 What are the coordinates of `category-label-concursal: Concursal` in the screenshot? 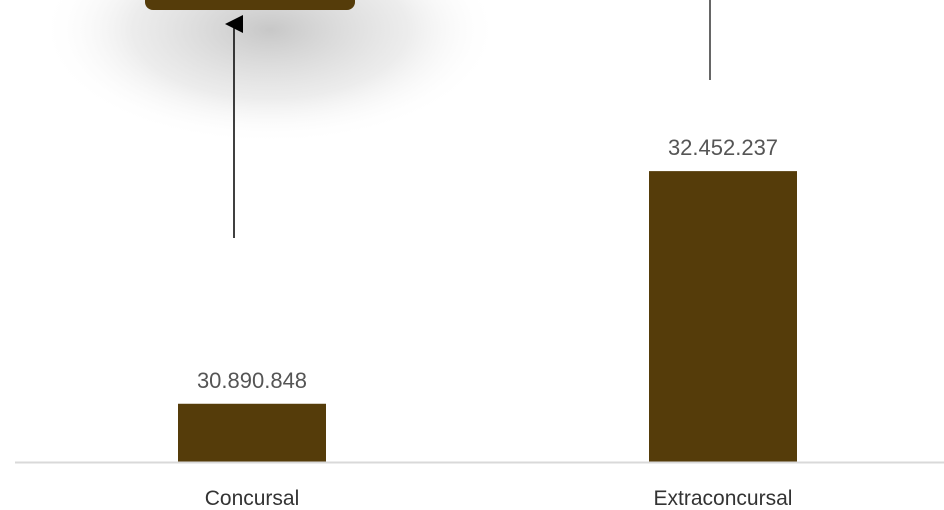 It's located at (252, 498).